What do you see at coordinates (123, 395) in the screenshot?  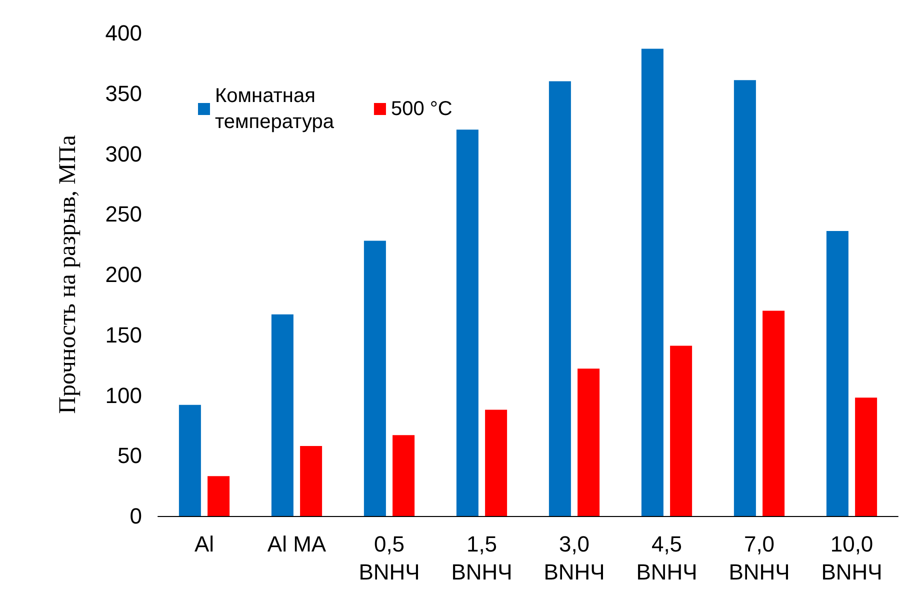 I see `y-tick-label: 100` at bounding box center [123, 395].